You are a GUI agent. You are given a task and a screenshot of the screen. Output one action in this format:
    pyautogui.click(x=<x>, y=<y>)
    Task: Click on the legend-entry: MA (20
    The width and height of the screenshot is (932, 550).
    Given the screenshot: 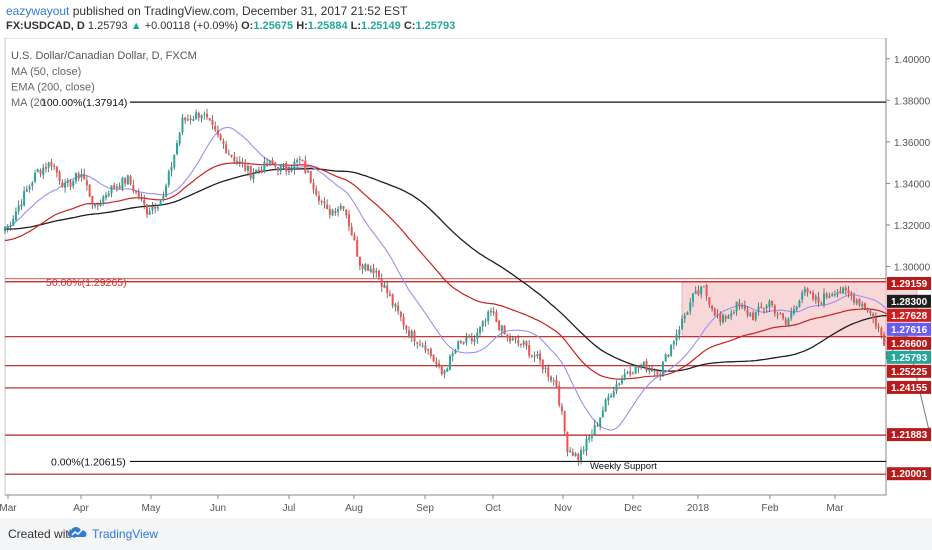 What is the action you would take?
    pyautogui.click(x=28, y=103)
    